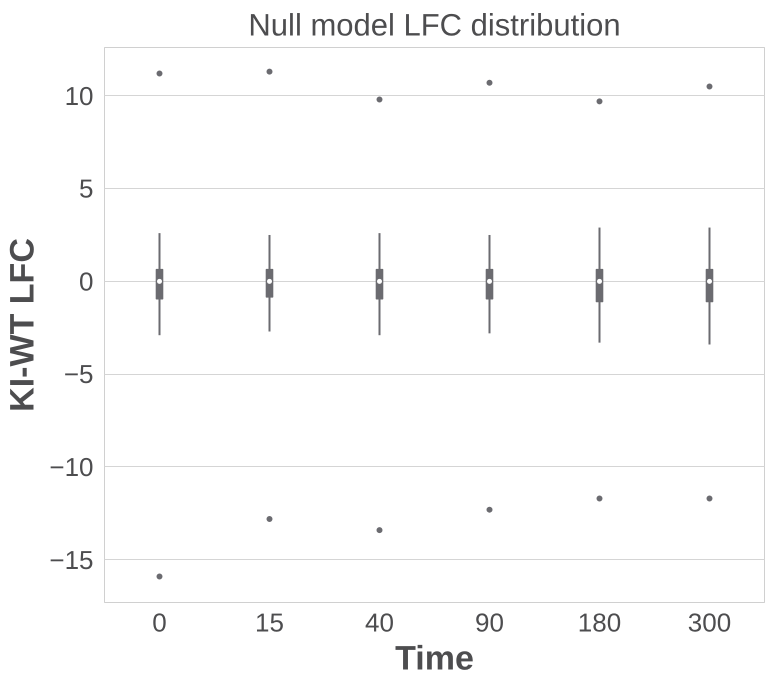 This screenshot has width=769, height=680. I want to click on x-tick-label: 15, so click(269, 623).